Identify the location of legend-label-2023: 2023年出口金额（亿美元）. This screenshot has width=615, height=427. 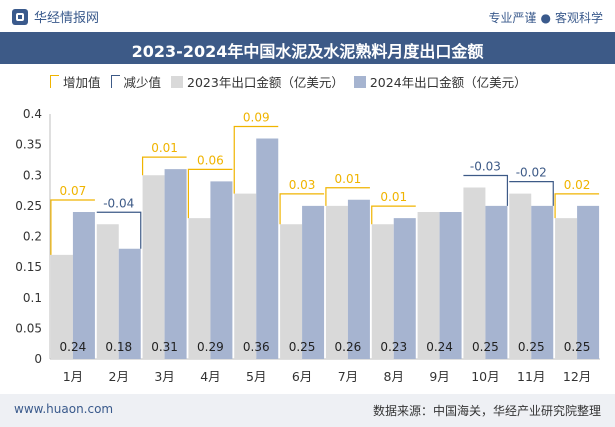
(265, 82).